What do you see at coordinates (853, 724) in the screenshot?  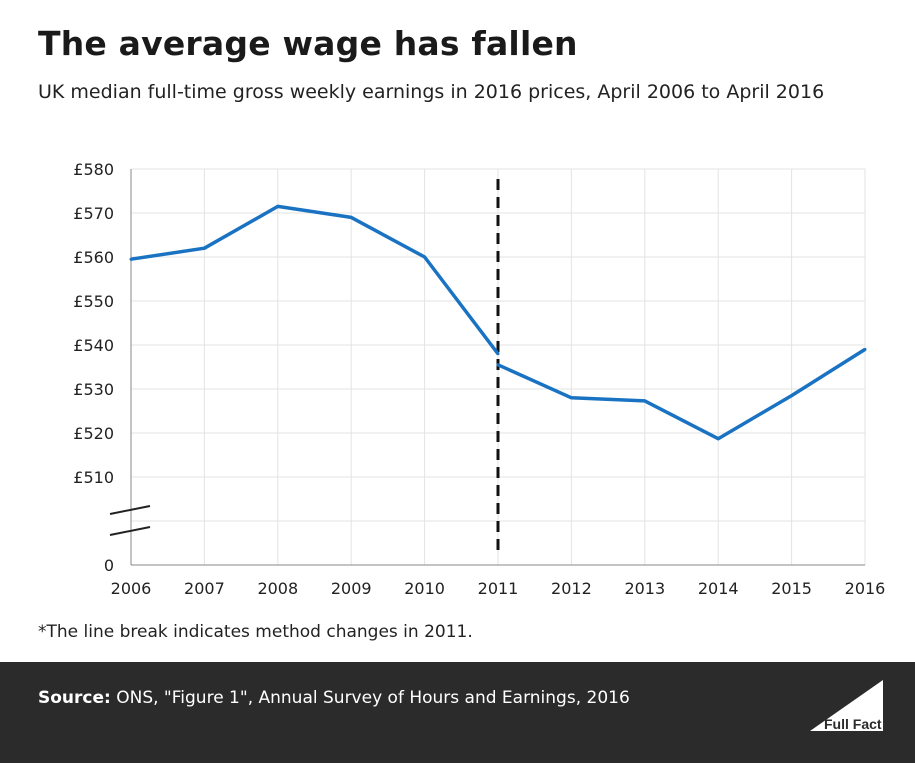 I see `svg-text: Full Fact` at bounding box center [853, 724].